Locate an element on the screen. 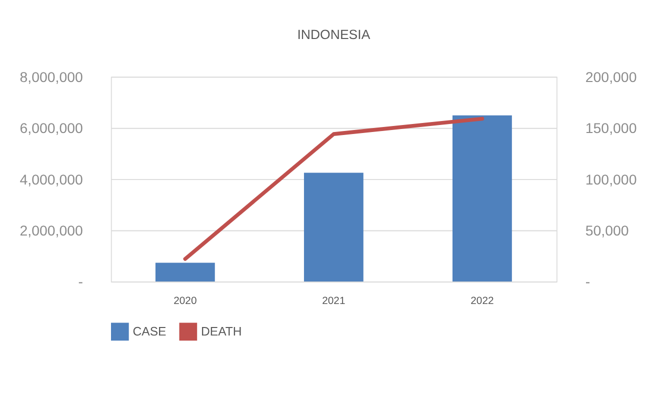 This screenshot has width=656, height=412. legend-label: CASE is located at coordinates (149, 331).